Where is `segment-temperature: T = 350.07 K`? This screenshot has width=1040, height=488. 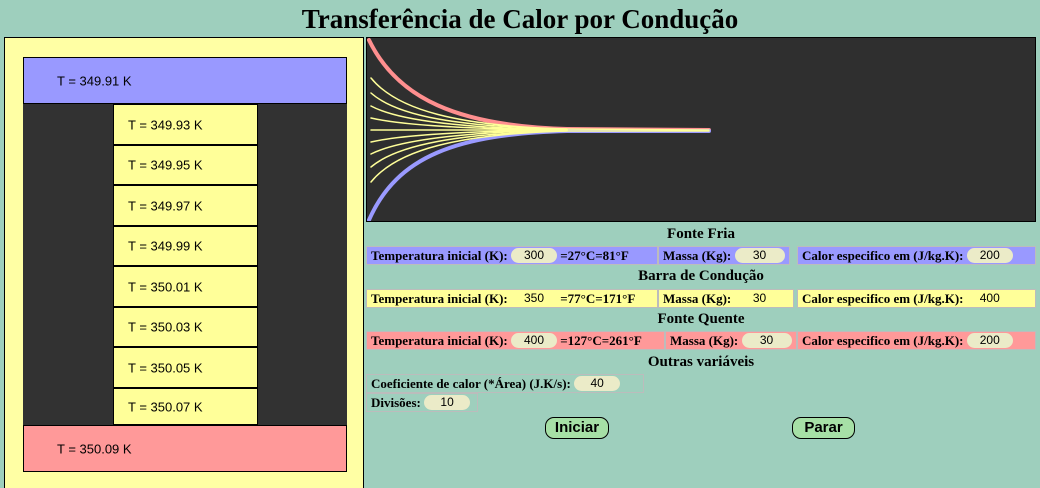
segment-temperature: T = 350.07 K is located at coordinates (165, 406).